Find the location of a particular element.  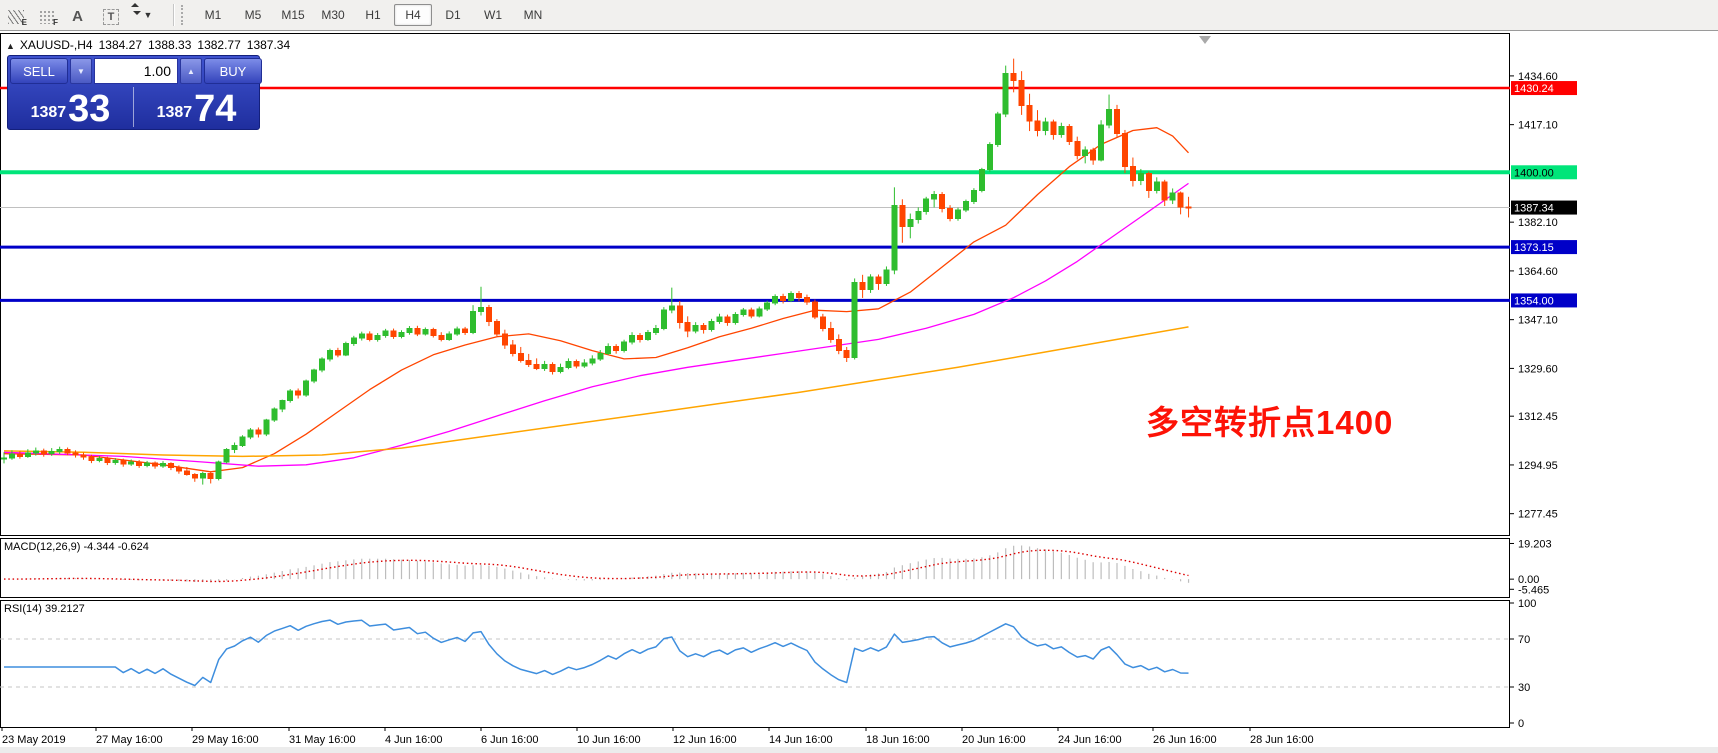

text-label-icon: T is located at coordinates (111, 16).